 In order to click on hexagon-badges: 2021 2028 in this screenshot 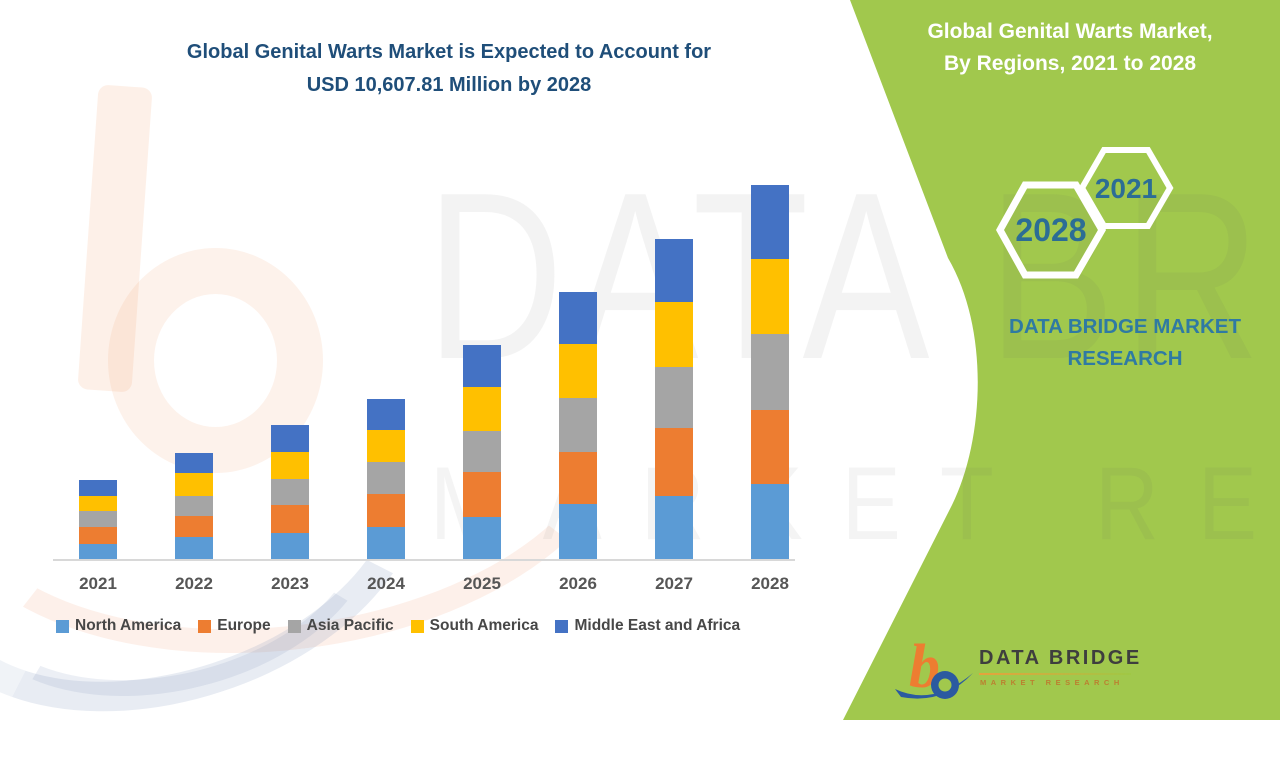, I will do `click(1084, 213)`.